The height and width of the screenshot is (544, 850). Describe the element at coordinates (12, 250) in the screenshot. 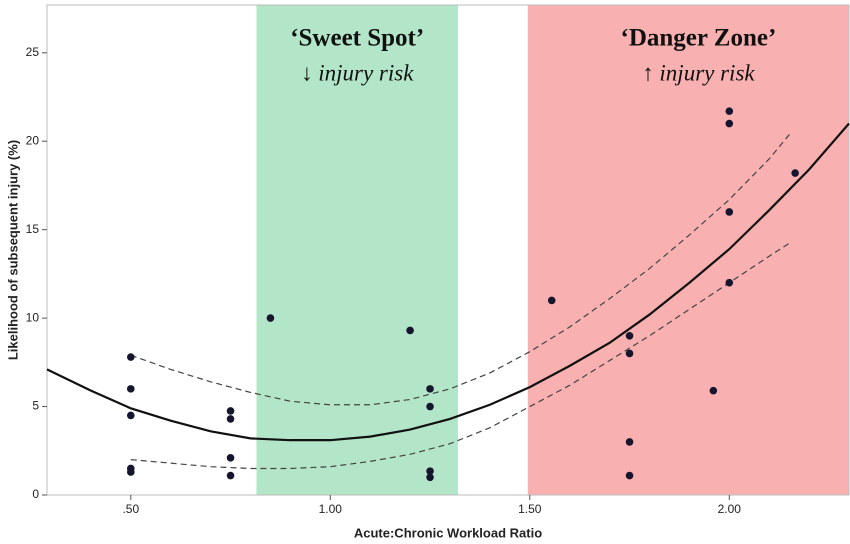

I see `y-axis-title: Likelihood of subsequent injury (%)` at that location.